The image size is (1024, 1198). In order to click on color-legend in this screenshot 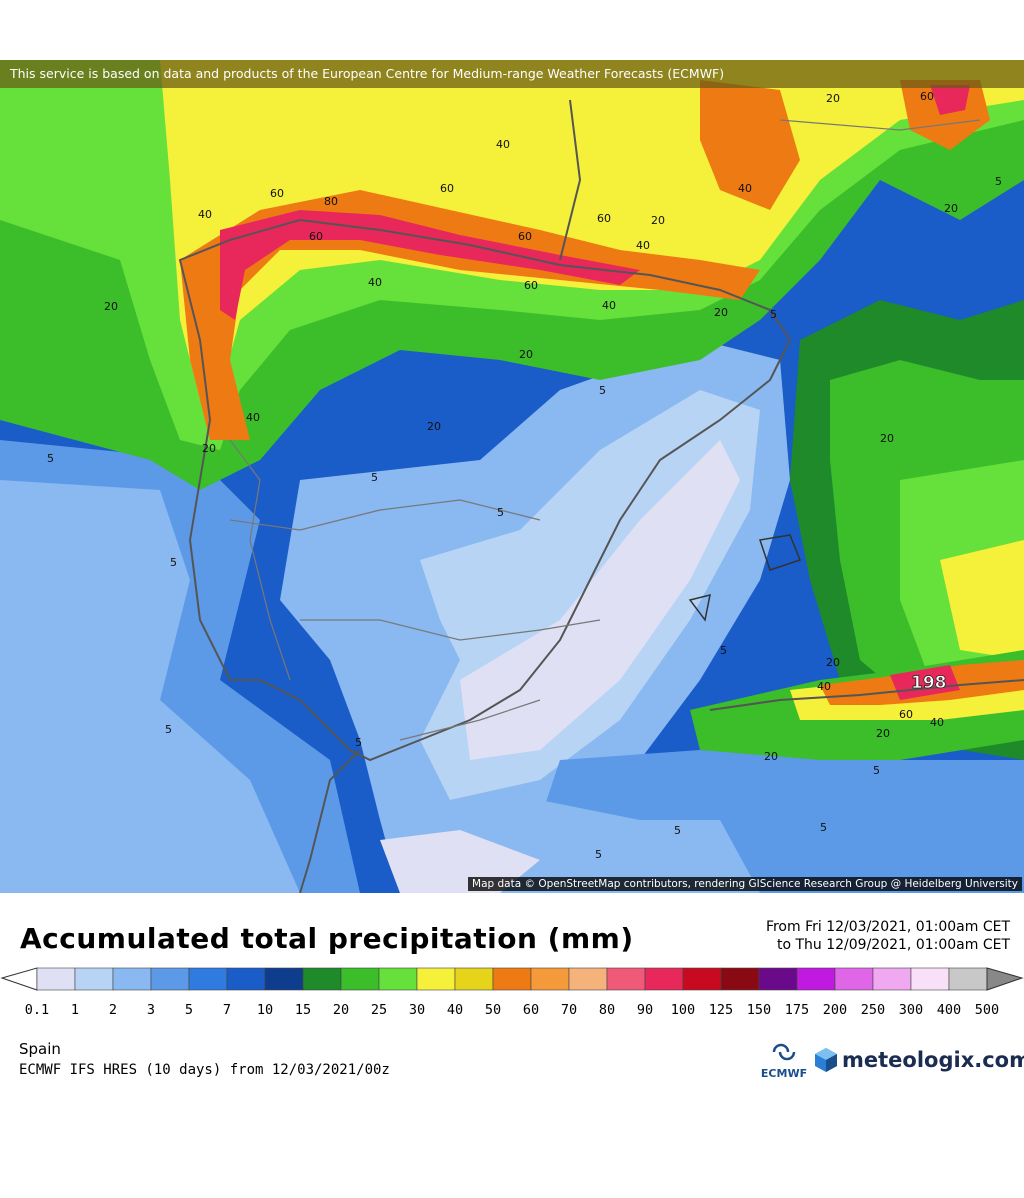, I will do `click(512, 981)`.